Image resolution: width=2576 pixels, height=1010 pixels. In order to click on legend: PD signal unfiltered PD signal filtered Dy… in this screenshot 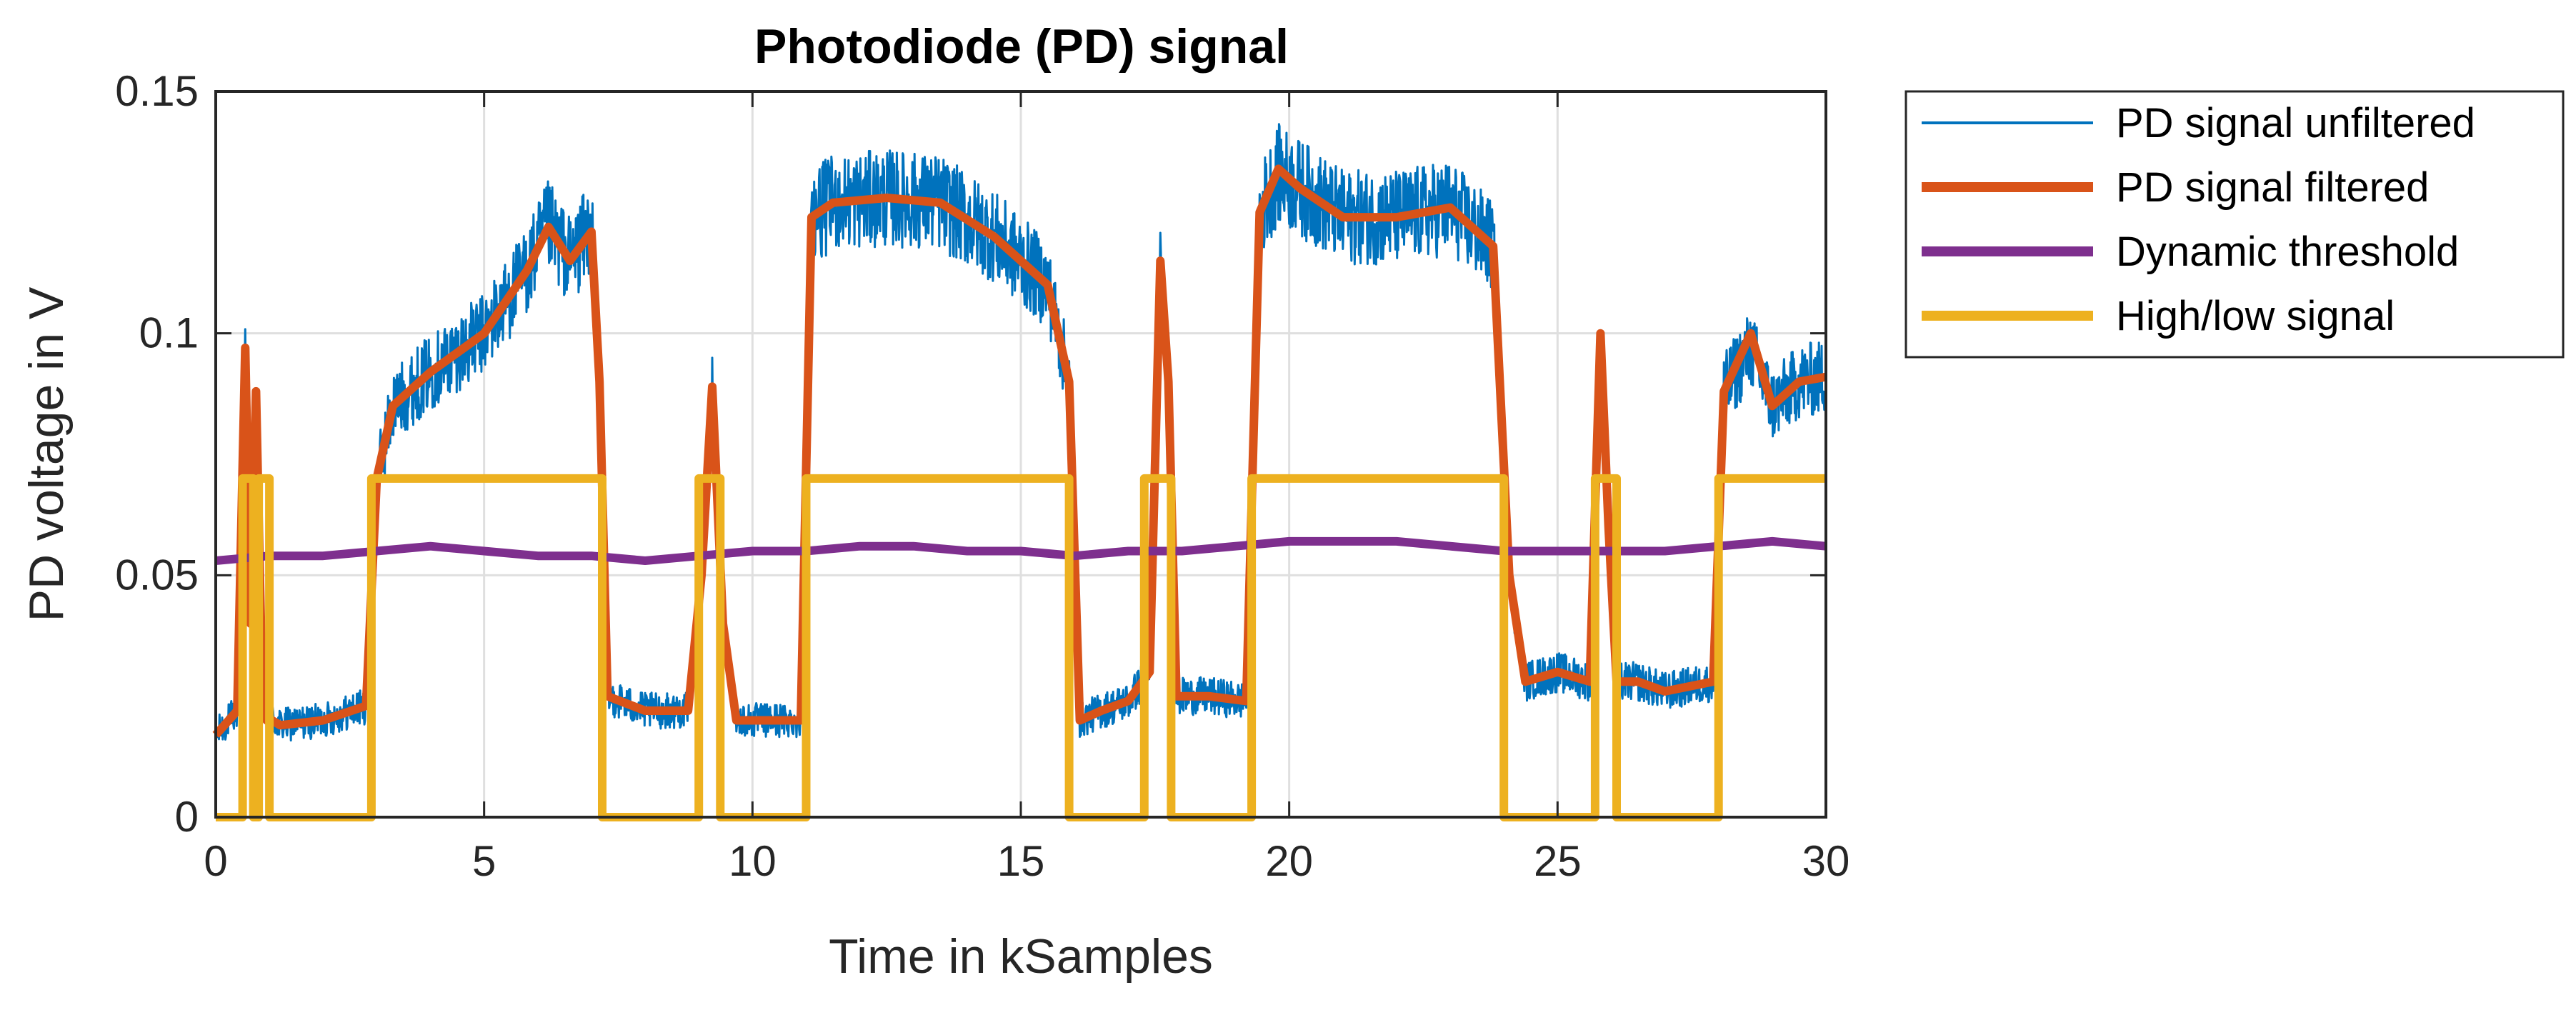, I will do `click(2234, 224)`.